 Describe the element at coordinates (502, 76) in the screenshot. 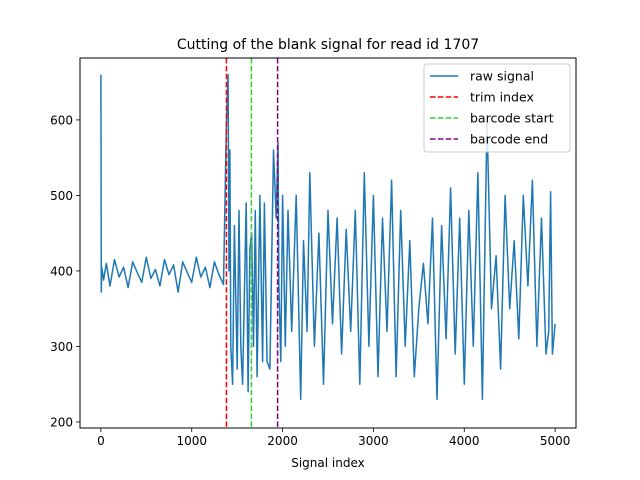

I see `legend-label-raw-signal: raw signal` at that location.